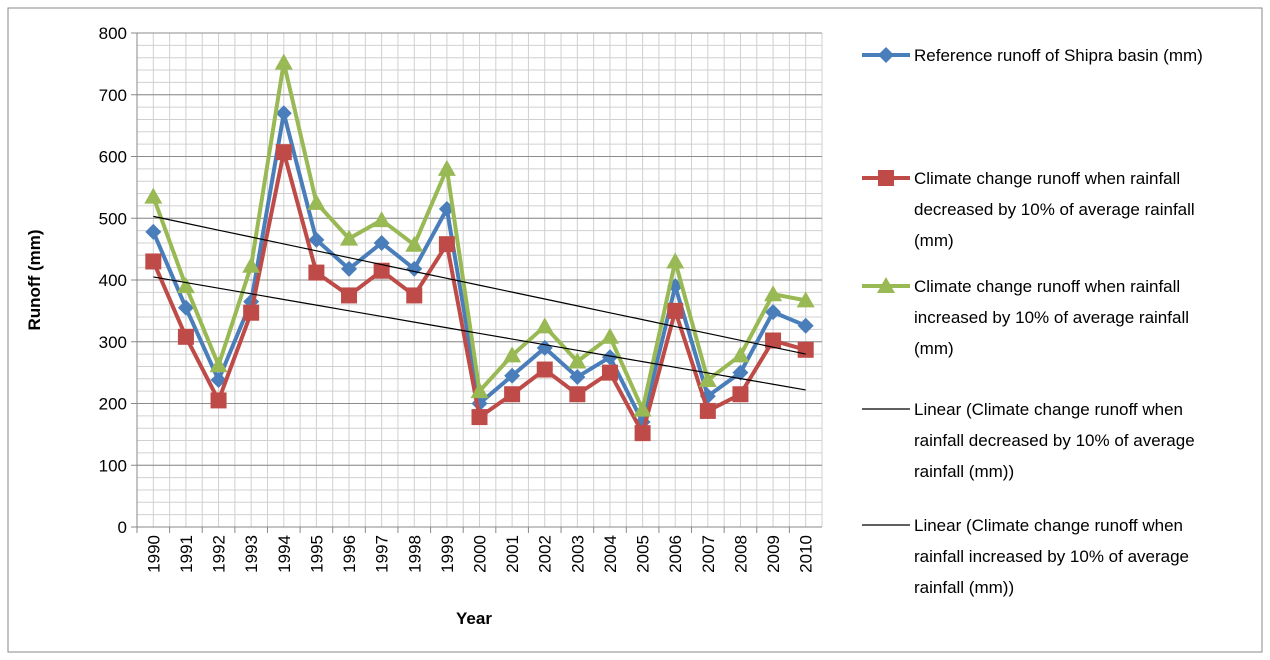 The height and width of the screenshot is (660, 1270). Describe the element at coordinates (610, 554) in the screenshot. I see `x-tick-label: 2004` at that location.